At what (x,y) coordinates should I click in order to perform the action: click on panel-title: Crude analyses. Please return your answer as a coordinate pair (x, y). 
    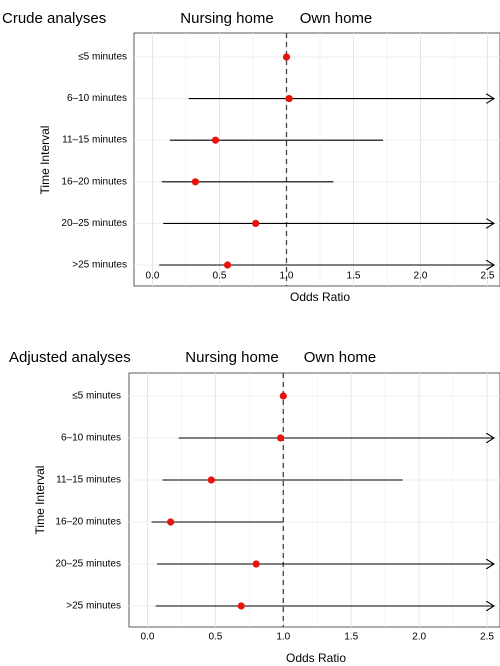
    Looking at the image, I should click on (54, 18).